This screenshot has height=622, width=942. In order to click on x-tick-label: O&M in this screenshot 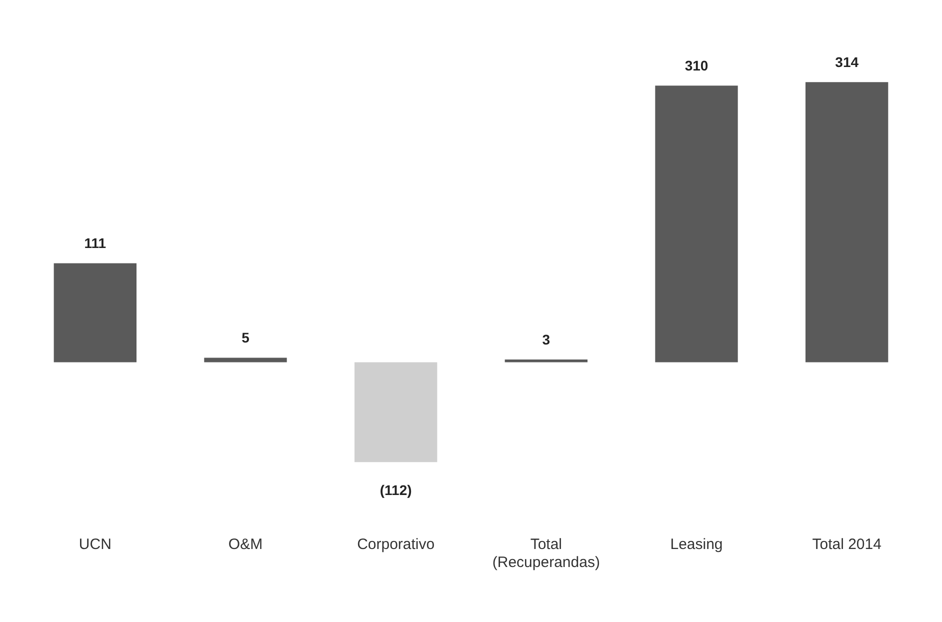, I will do `click(245, 545)`.